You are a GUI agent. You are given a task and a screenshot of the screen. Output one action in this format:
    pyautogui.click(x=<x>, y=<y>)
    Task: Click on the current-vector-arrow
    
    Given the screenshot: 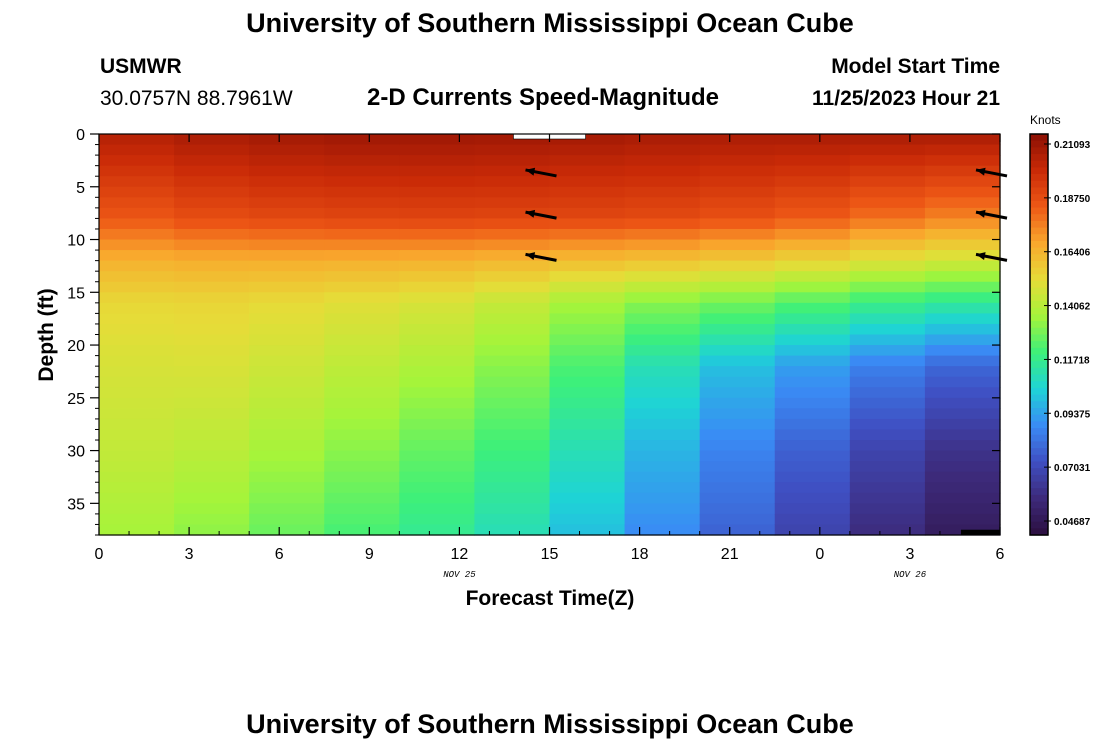 What is the action you would take?
    pyautogui.click(x=541, y=214)
    